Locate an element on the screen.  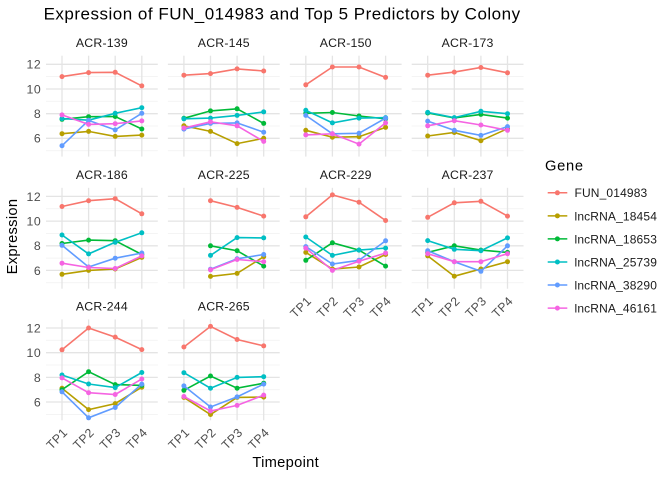
svg-text: lncRNA_38290 is located at coordinates (616, 285).